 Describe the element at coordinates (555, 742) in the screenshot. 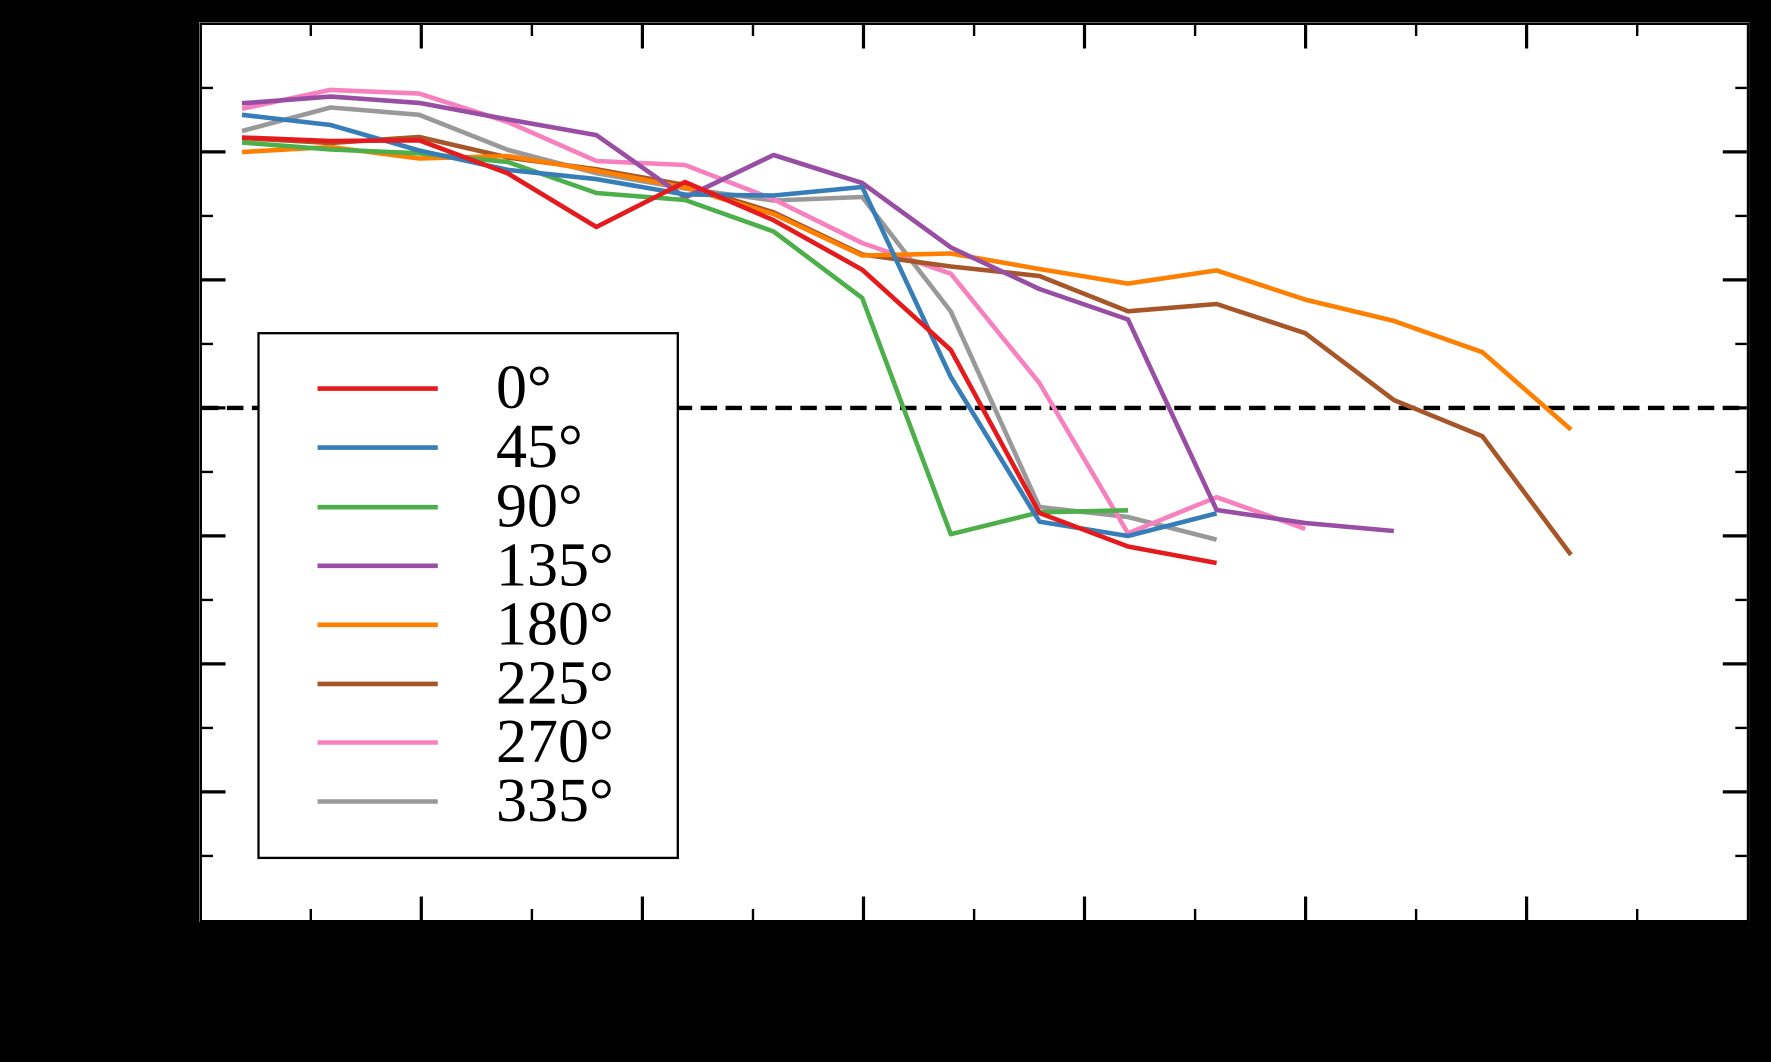

I see `svg-text: 270°` at that location.